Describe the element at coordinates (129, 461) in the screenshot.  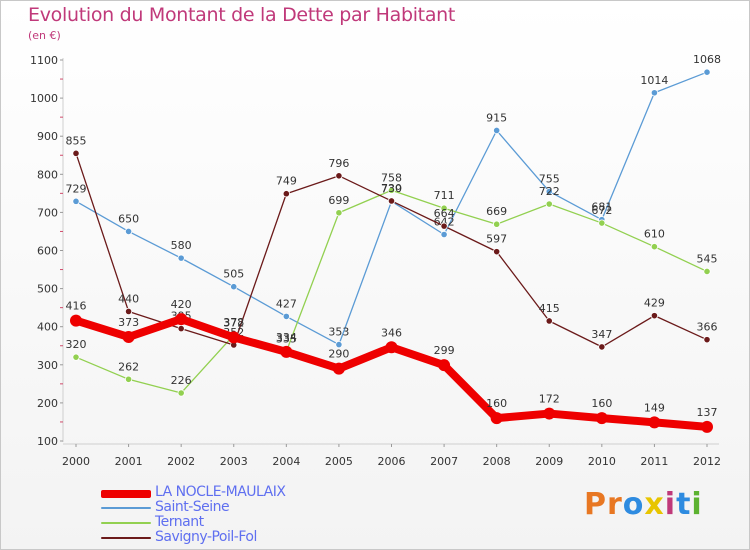
I see `x-tick-label: 2001` at that location.